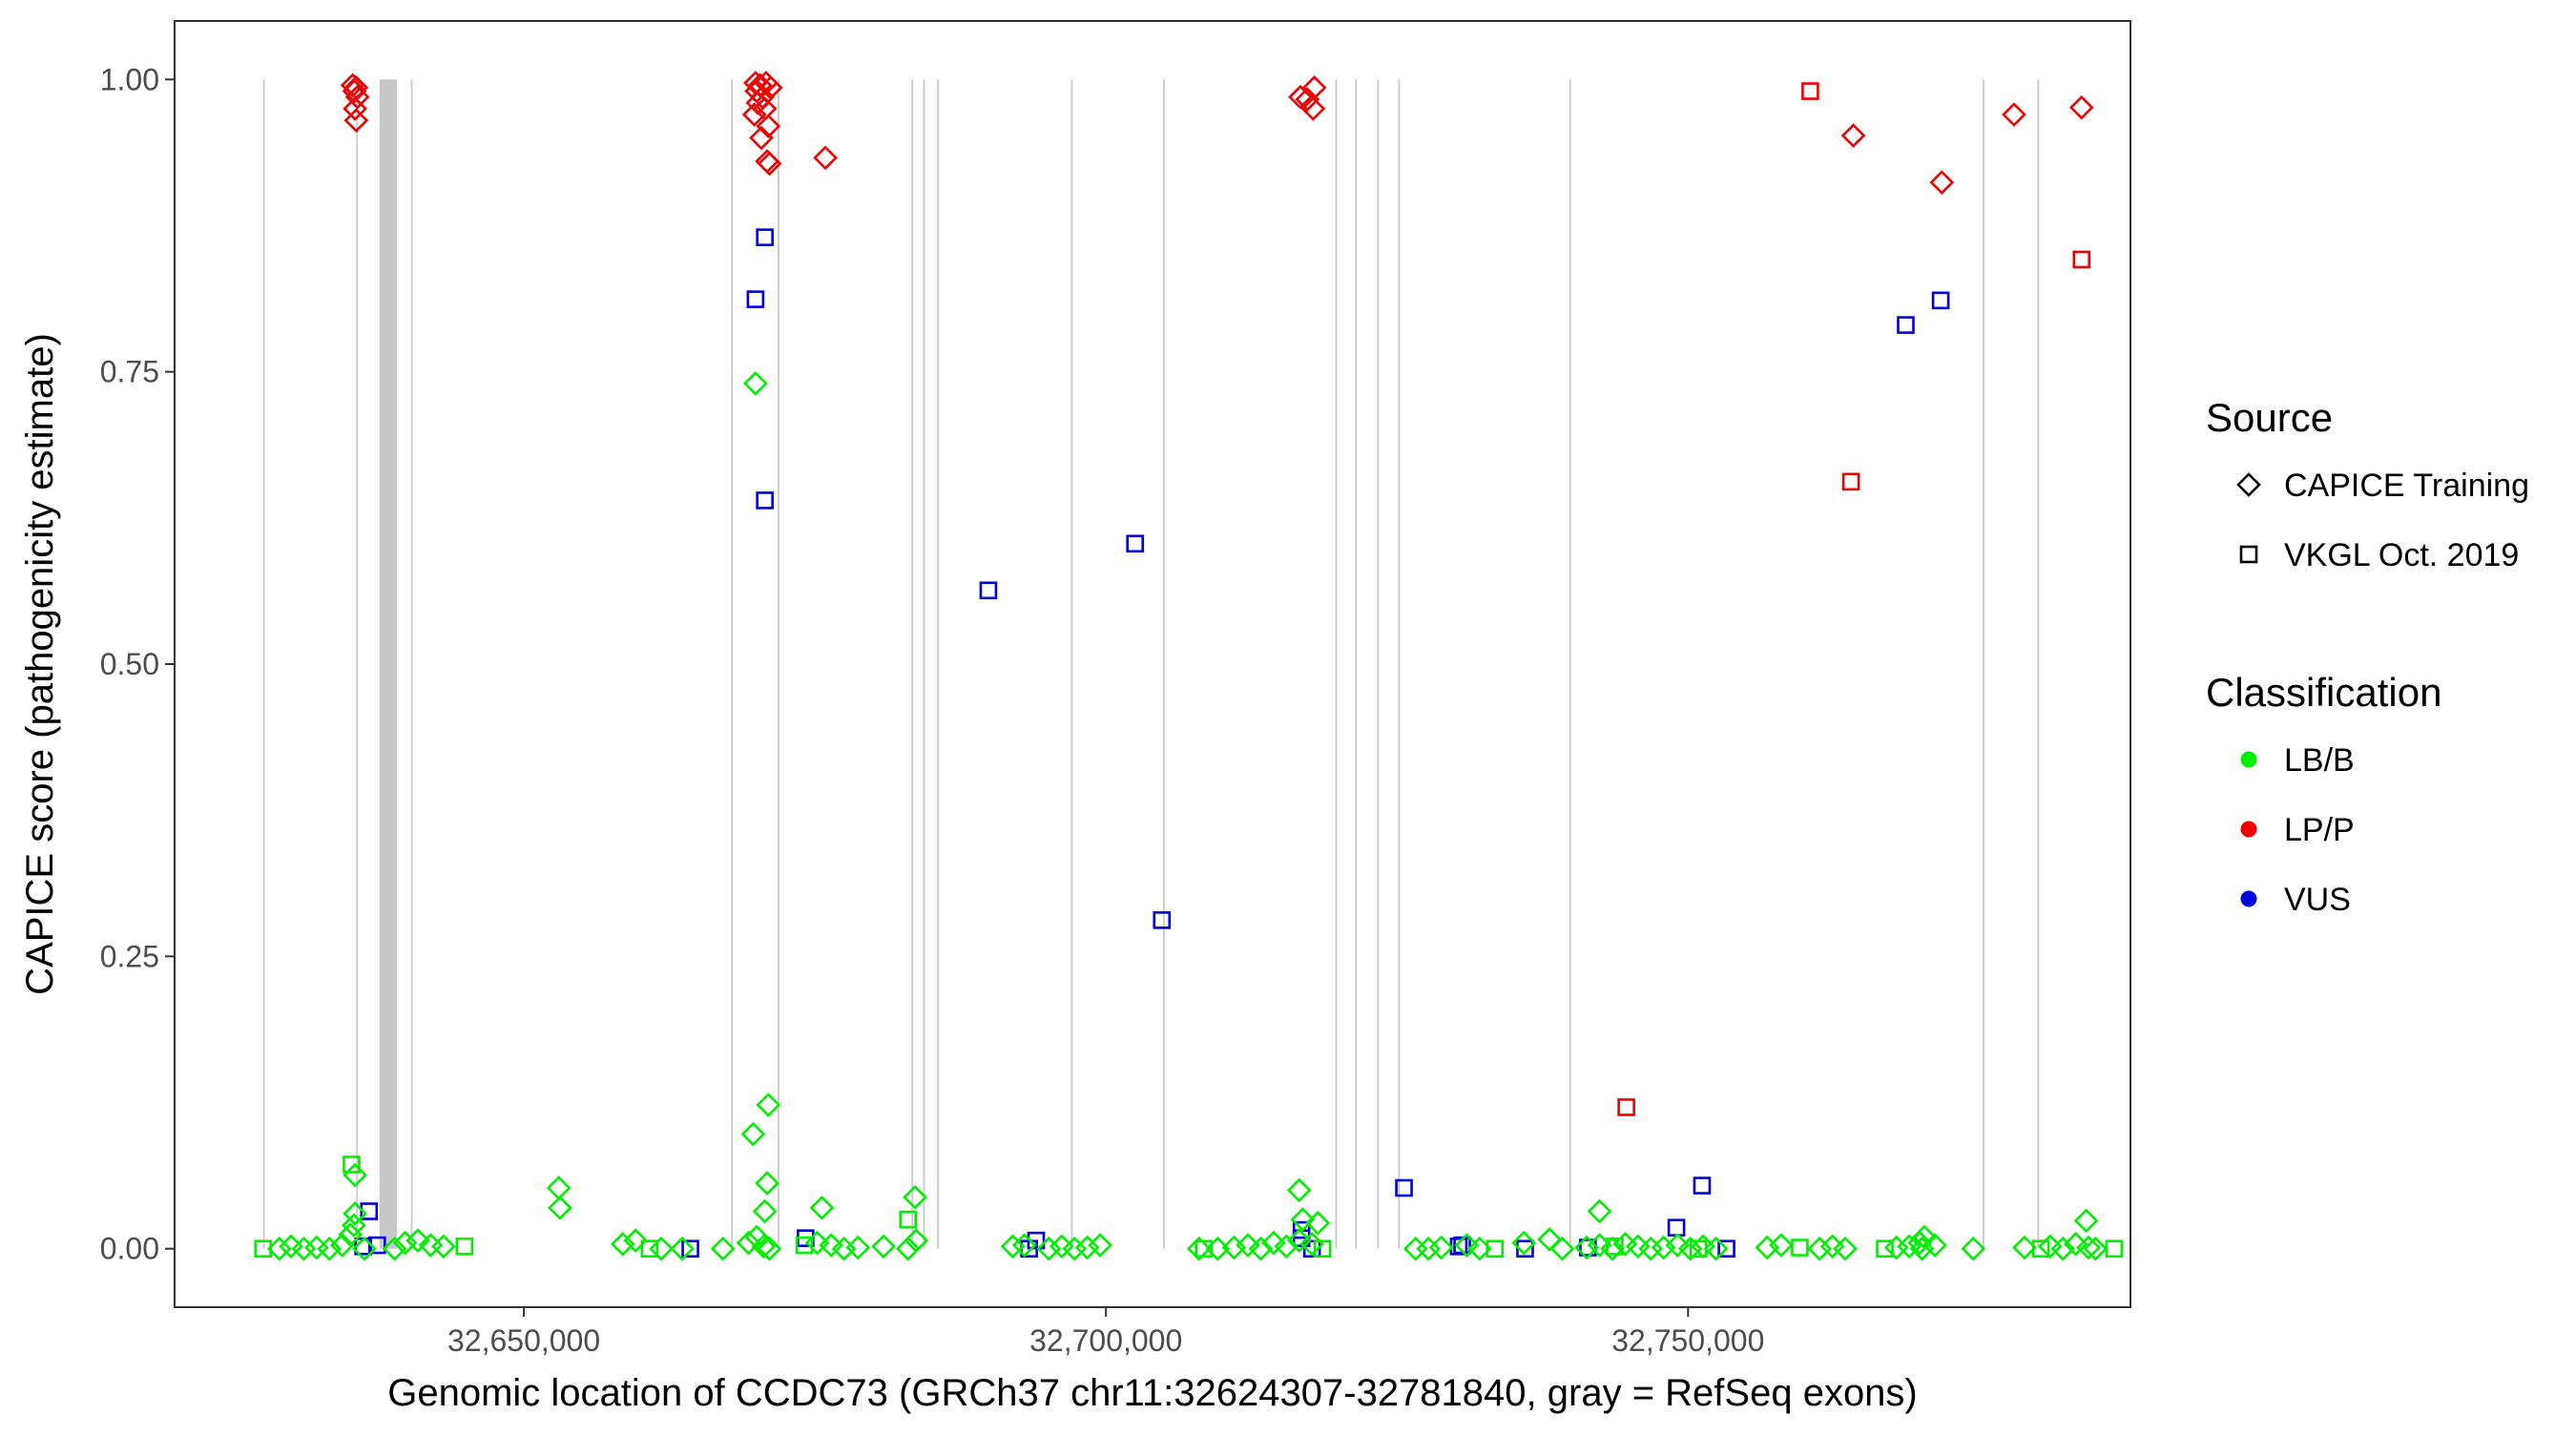 This screenshot has width=2576, height=1436. Describe the element at coordinates (1105, 1340) in the screenshot. I see `x-tick-label: 32,700,000` at that location.